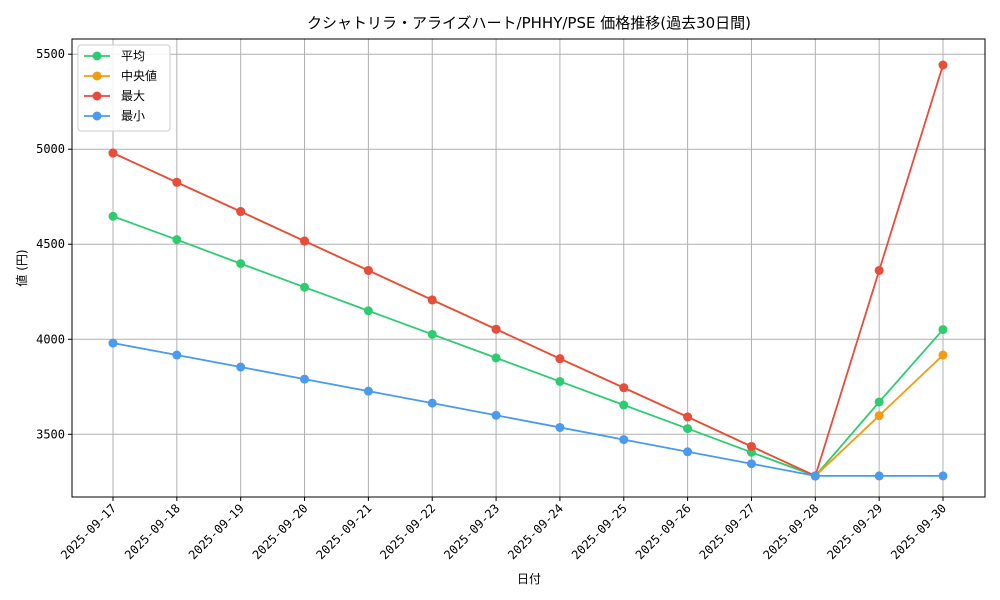  What do you see at coordinates (50, 149) in the screenshot?
I see `y-tick-label: 5000` at bounding box center [50, 149].